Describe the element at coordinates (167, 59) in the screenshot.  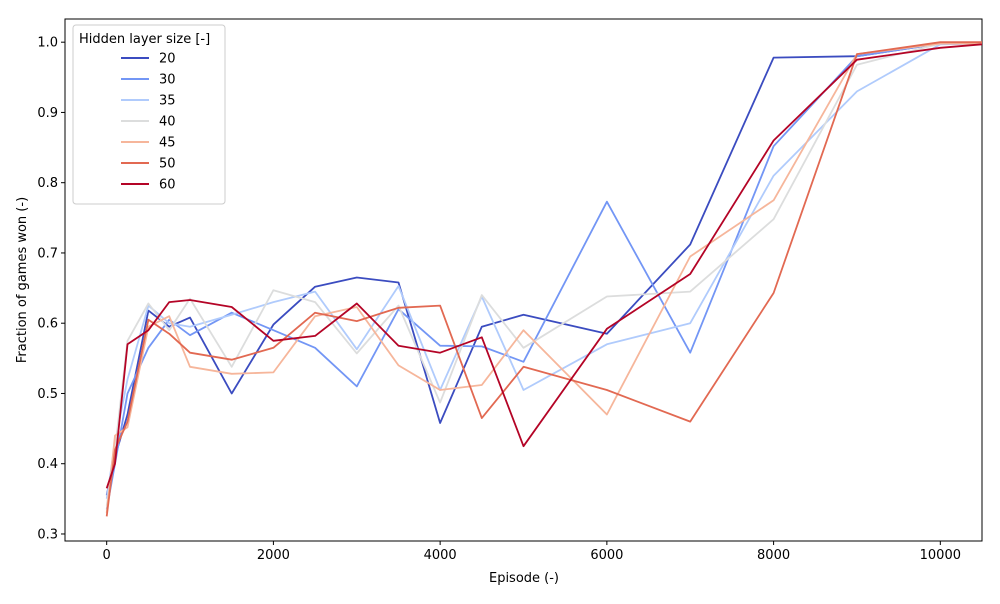
I see `legend-label-20: 20` at that location.